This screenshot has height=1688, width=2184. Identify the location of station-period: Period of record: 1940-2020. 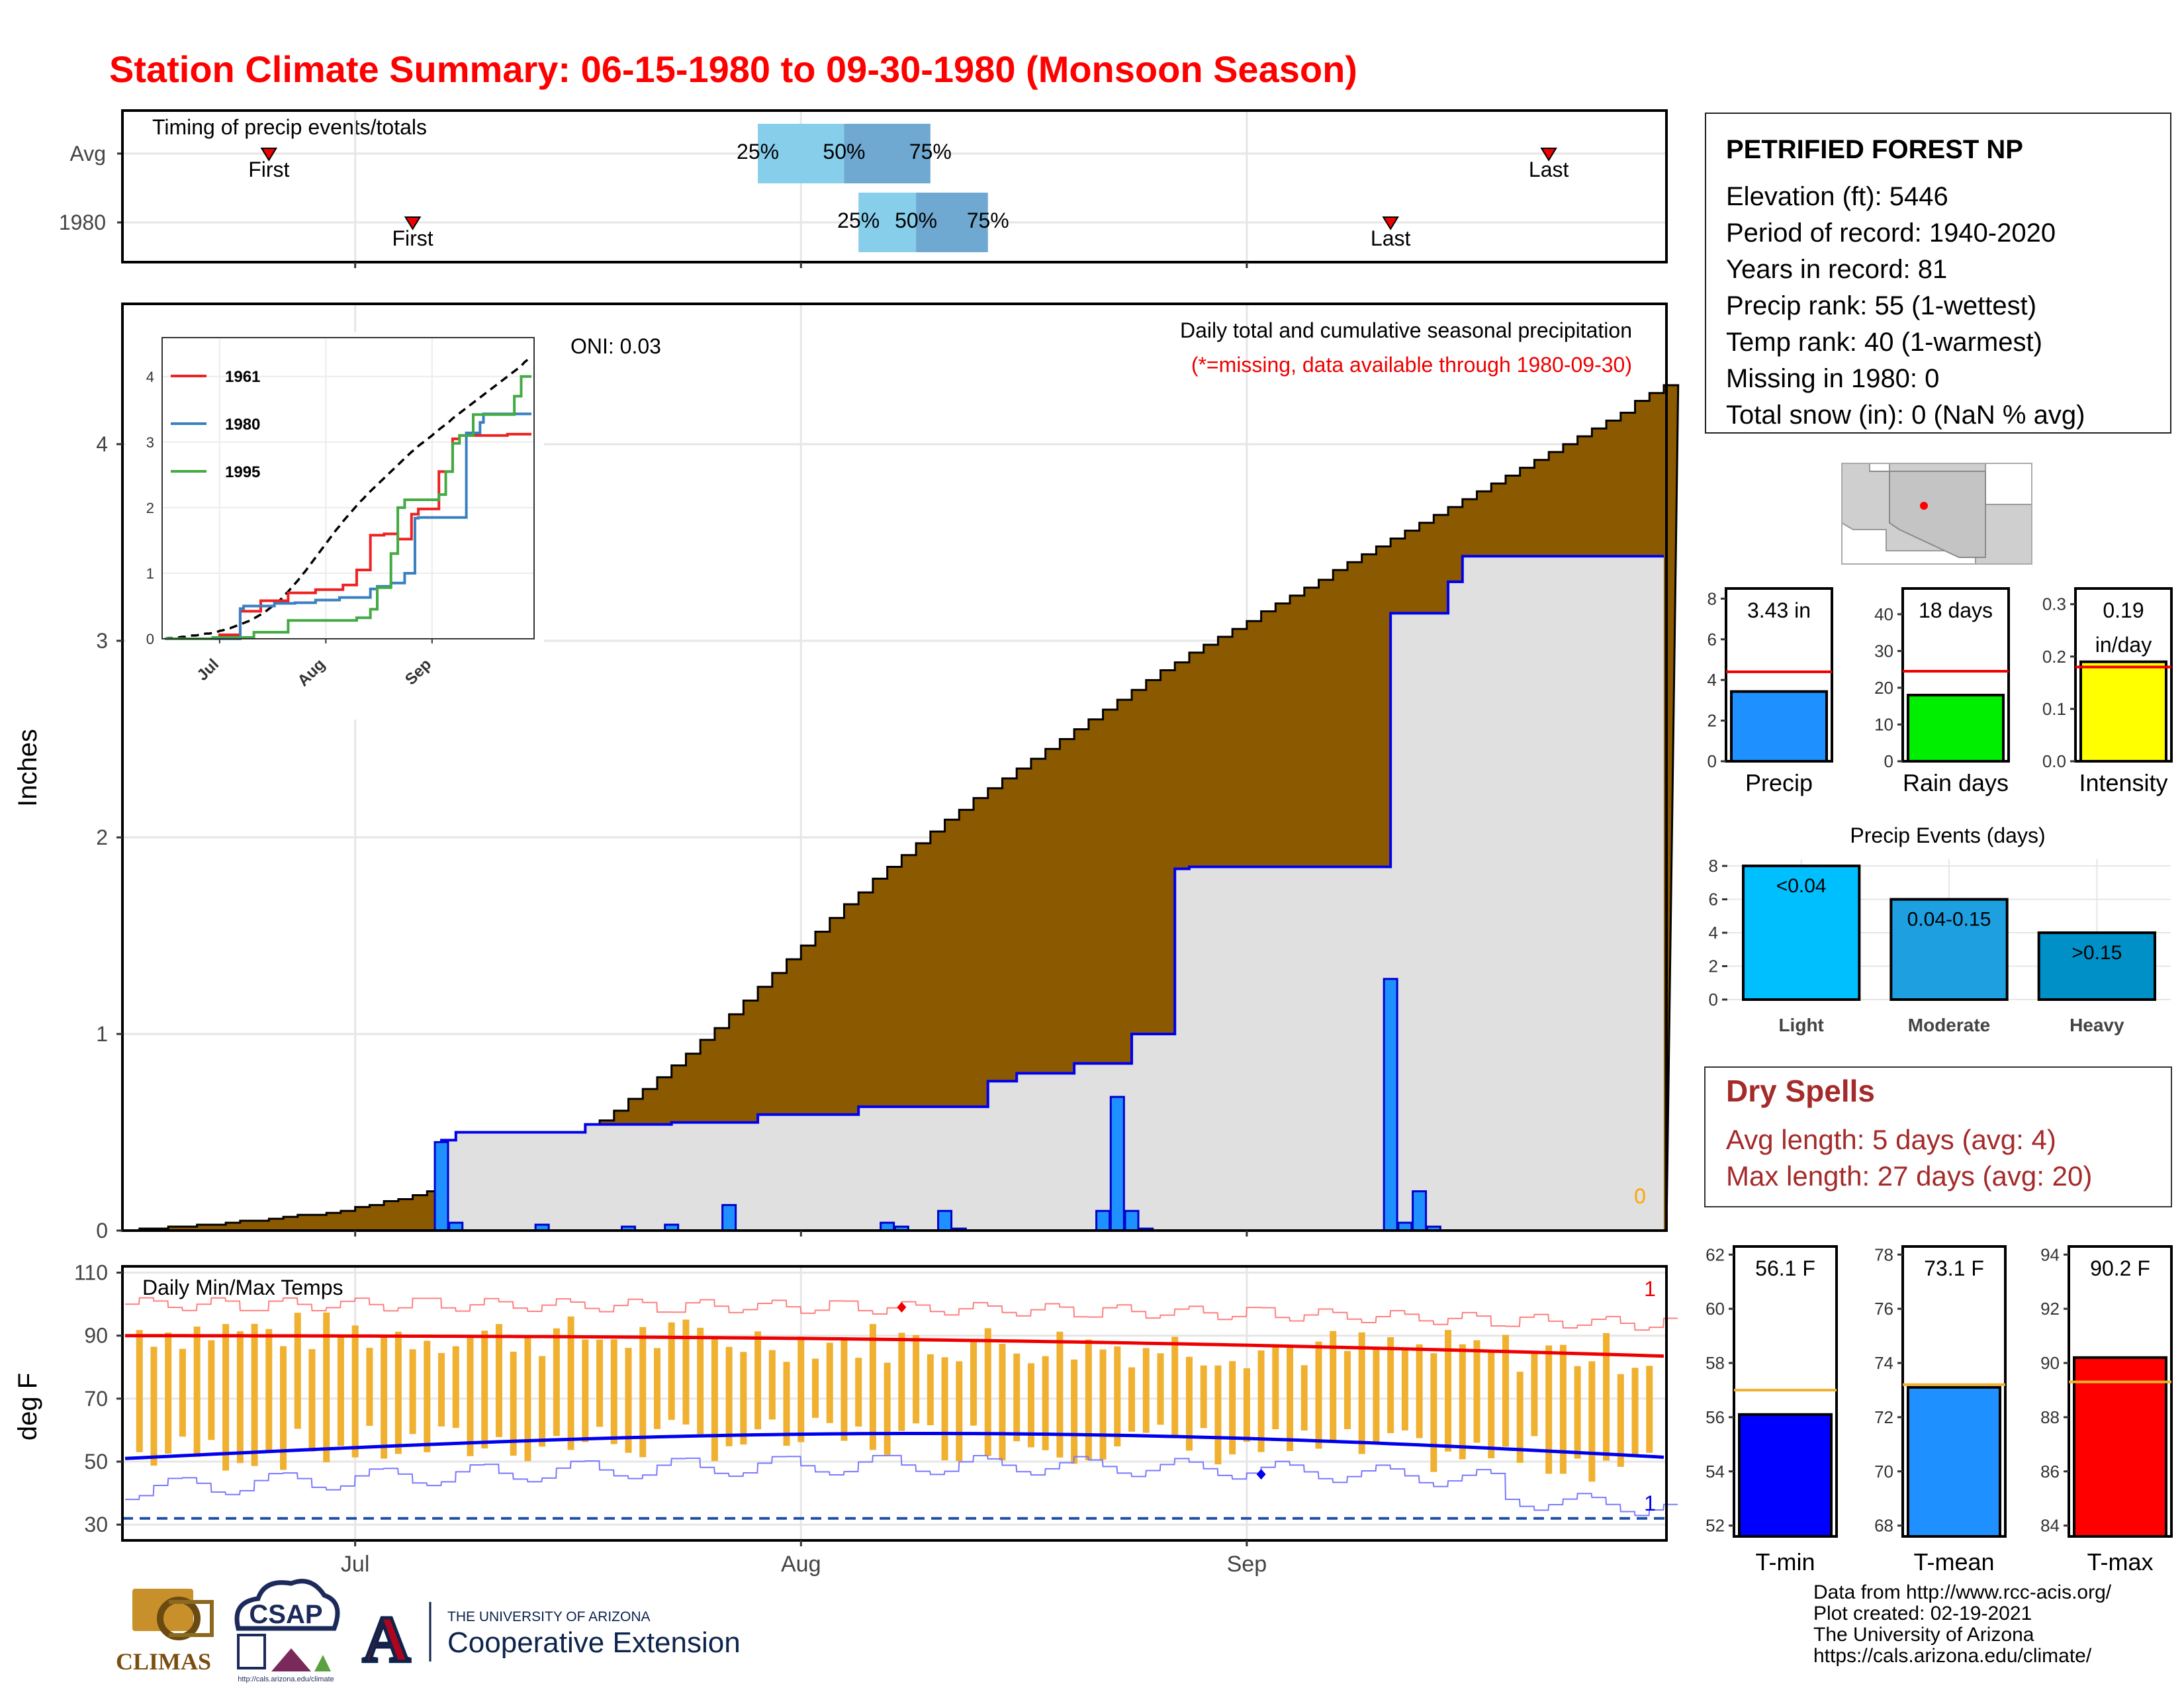
(1891, 233).